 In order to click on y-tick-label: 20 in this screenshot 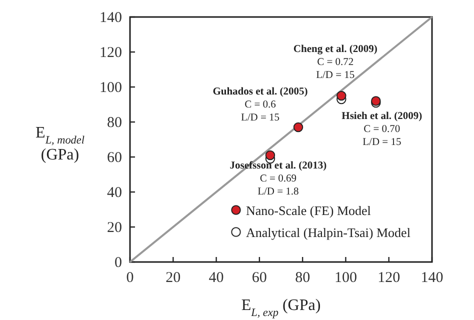, I will do `click(114, 228)`.